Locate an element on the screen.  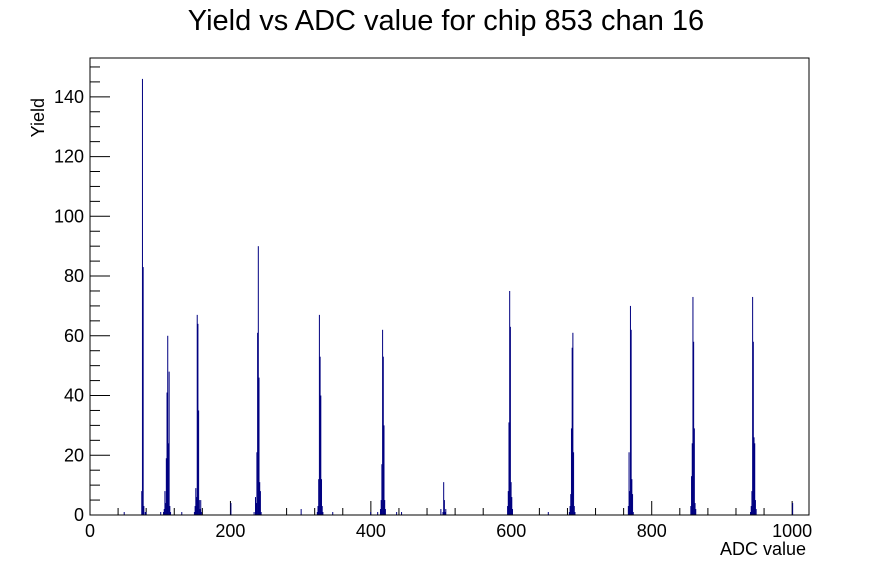
x-axis-label: ADC value is located at coordinates (763, 549).